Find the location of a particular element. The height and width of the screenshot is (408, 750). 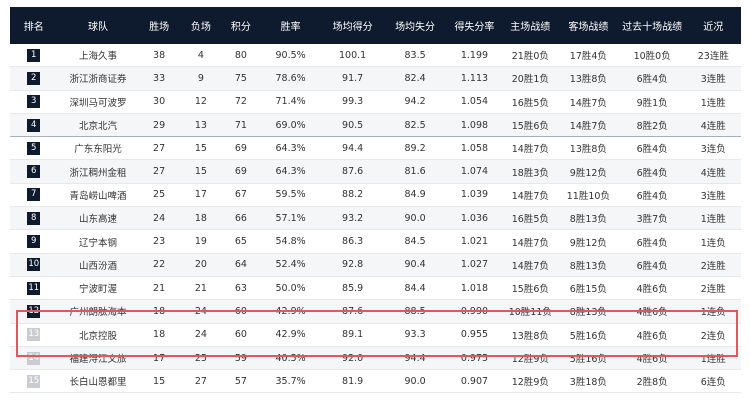

away-record-cell: 8胜13负 is located at coordinates (588, 220).